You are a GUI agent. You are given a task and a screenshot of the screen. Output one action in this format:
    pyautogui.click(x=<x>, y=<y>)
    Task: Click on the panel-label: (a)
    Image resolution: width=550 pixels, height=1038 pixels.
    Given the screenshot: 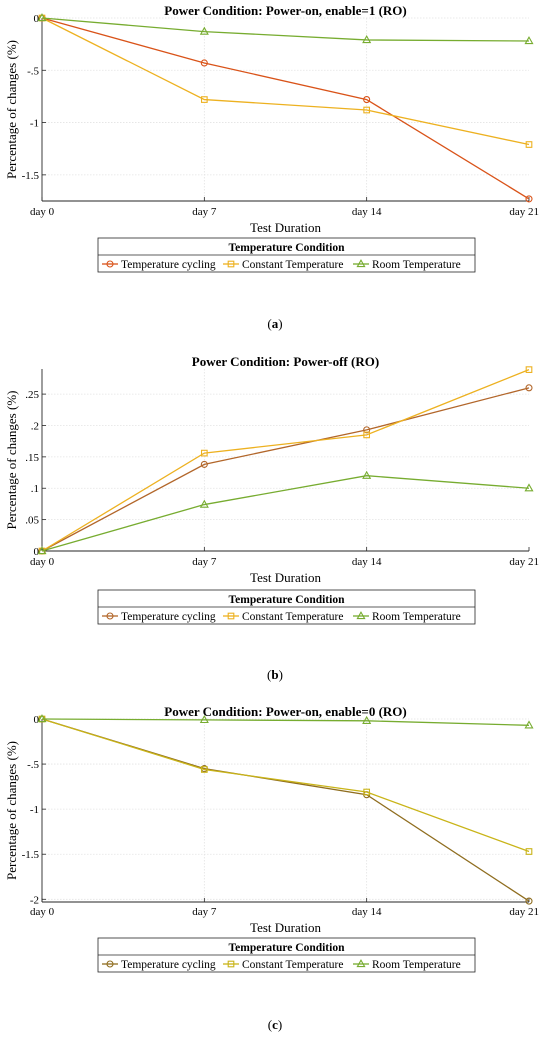 What is the action you would take?
    pyautogui.click(x=274, y=323)
    